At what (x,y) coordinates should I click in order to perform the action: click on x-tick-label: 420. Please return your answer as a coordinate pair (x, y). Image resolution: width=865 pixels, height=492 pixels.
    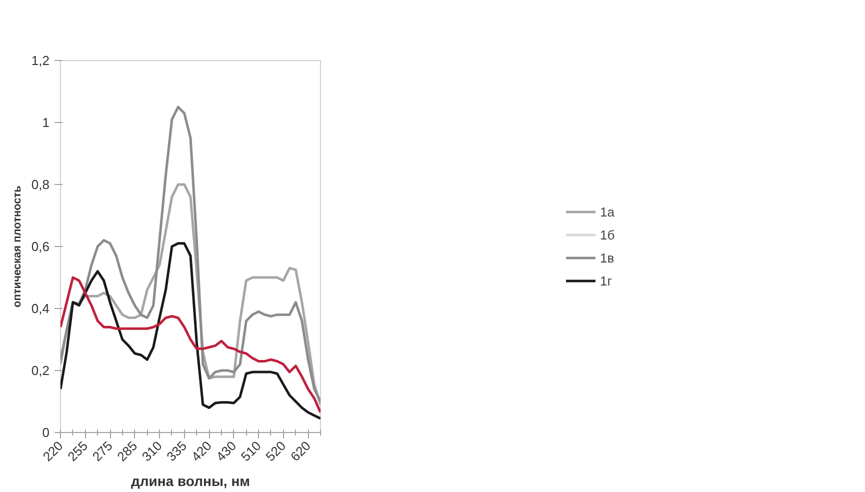
    Looking at the image, I should click on (201, 451).